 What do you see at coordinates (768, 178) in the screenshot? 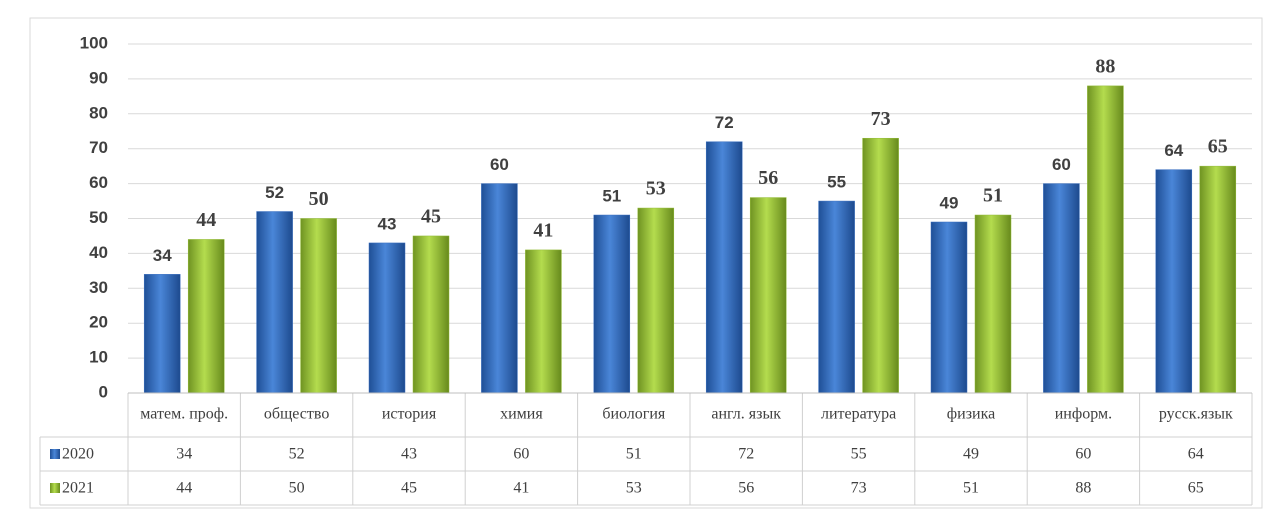
I see `value-label: 56` at bounding box center [768, 178].